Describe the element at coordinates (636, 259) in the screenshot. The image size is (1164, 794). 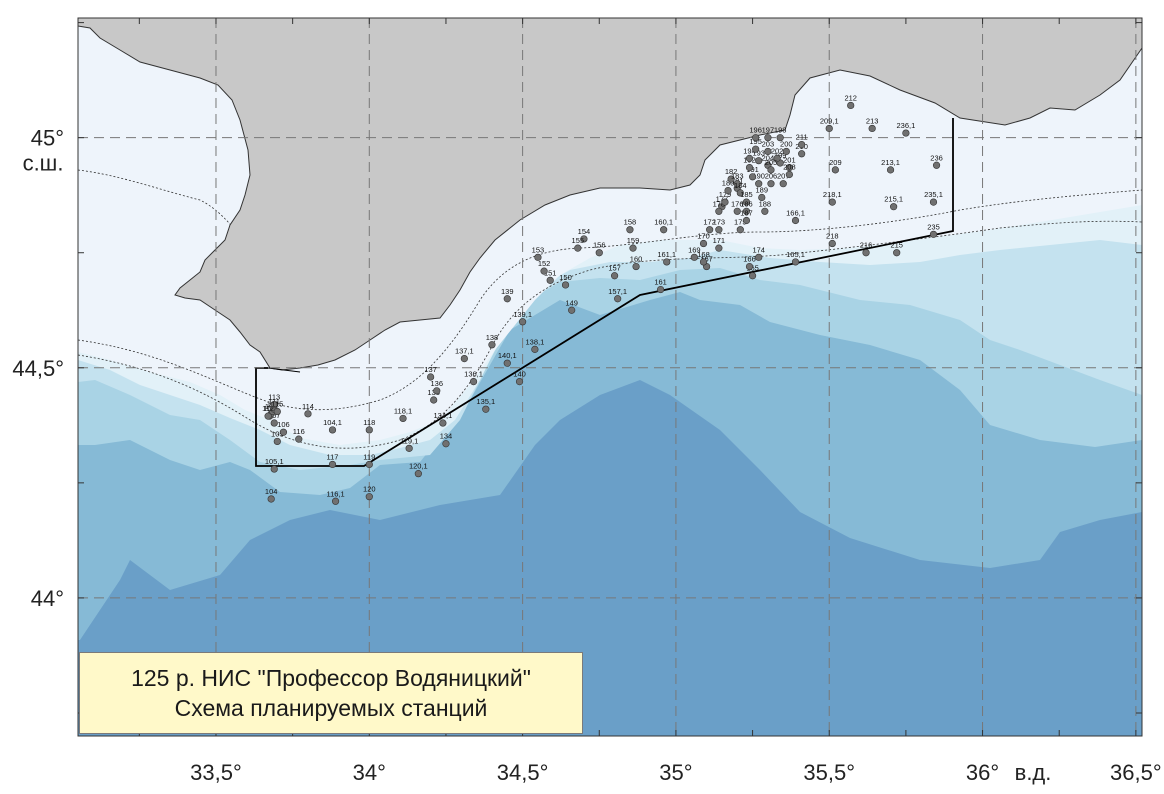
I see `station-label: 160` at that location.